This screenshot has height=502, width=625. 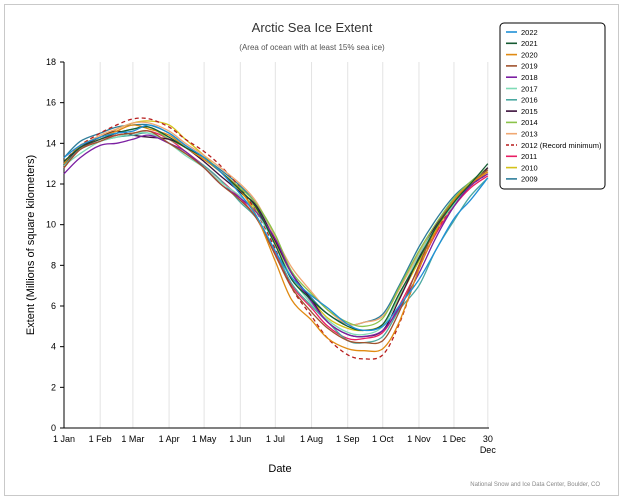 What do you see at coordinates (51, 225) in the screenshot?
I see `y-tick-label: 10` at bounding box center [51, 225].